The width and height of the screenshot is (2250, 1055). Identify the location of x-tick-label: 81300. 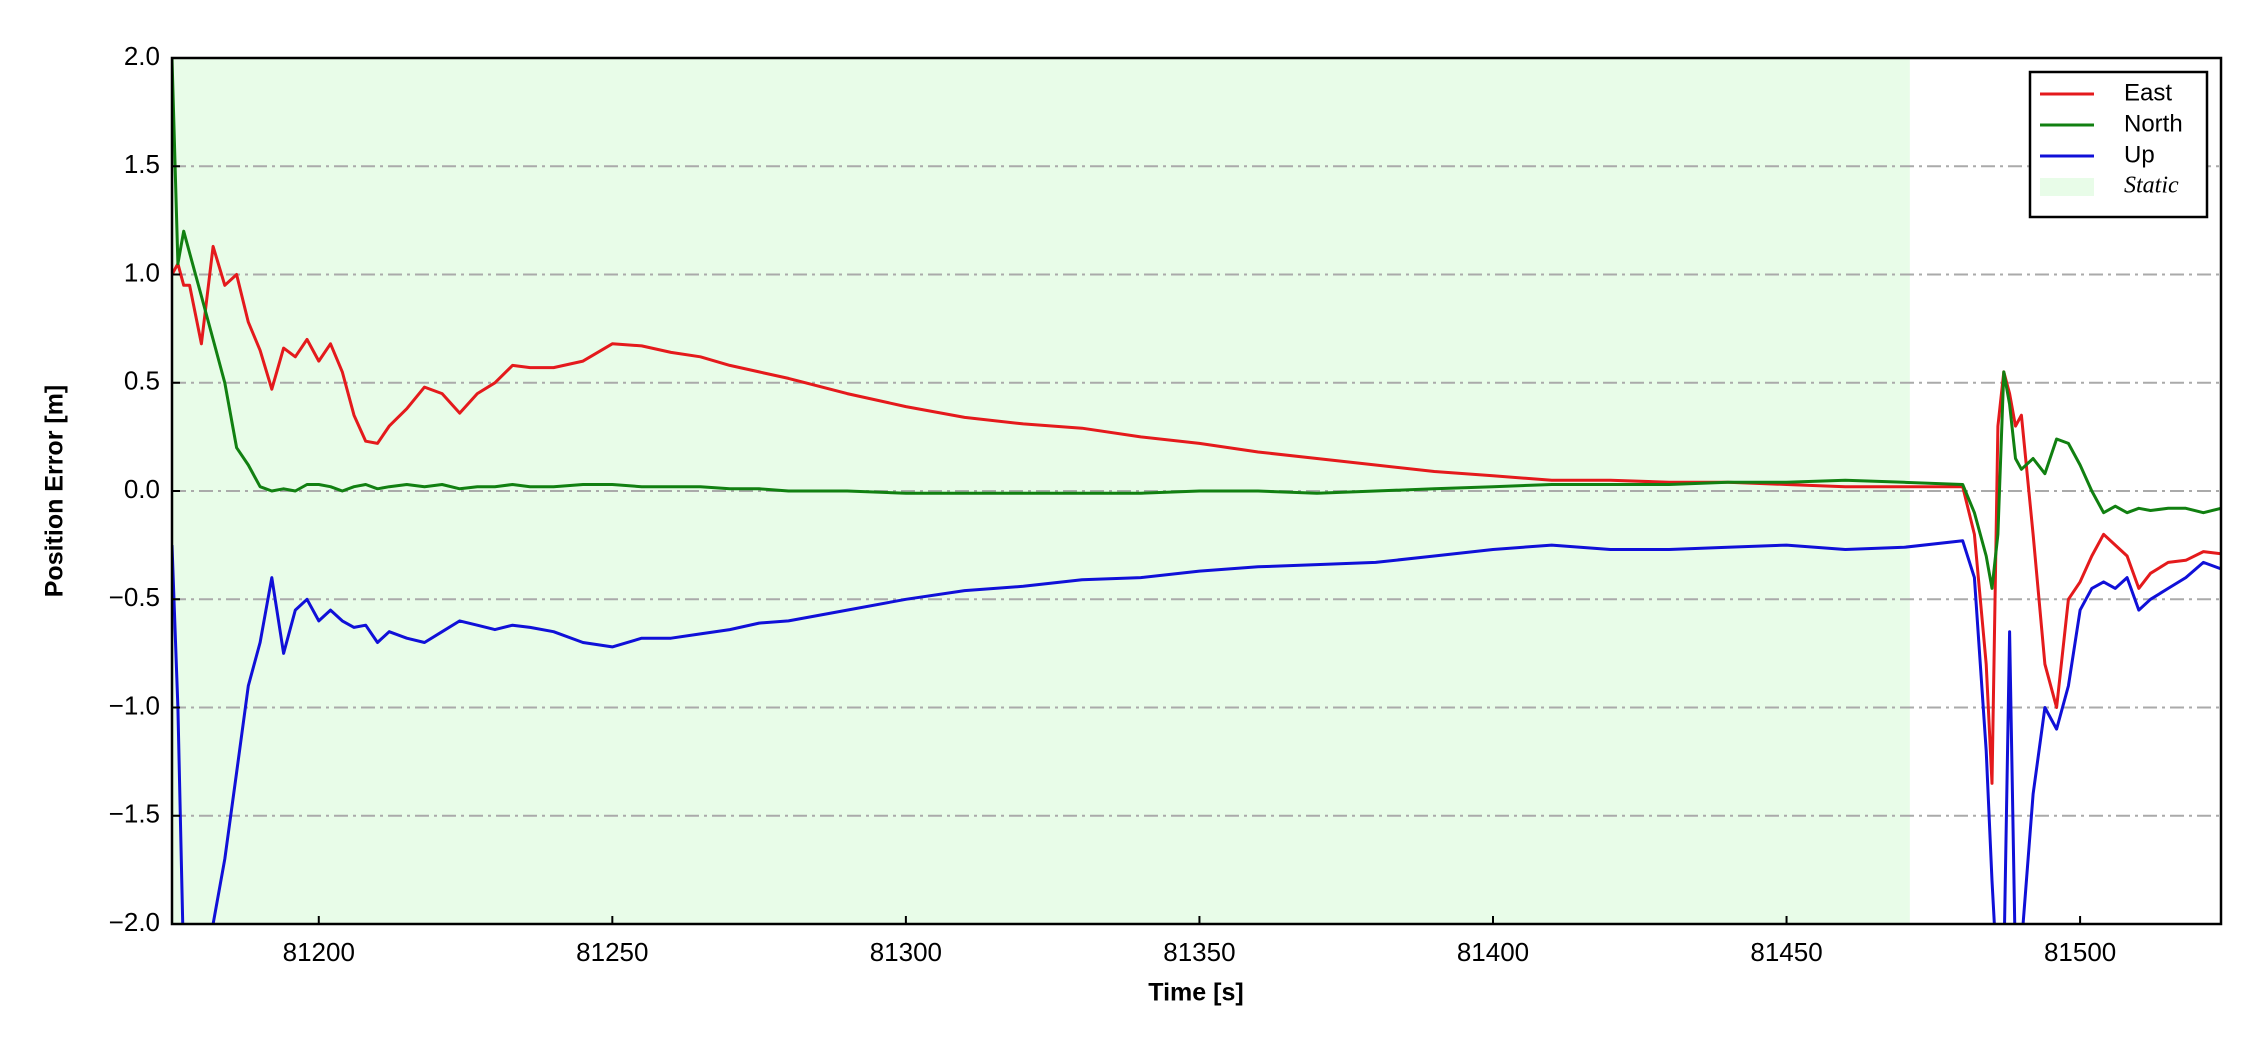
(906, 952).